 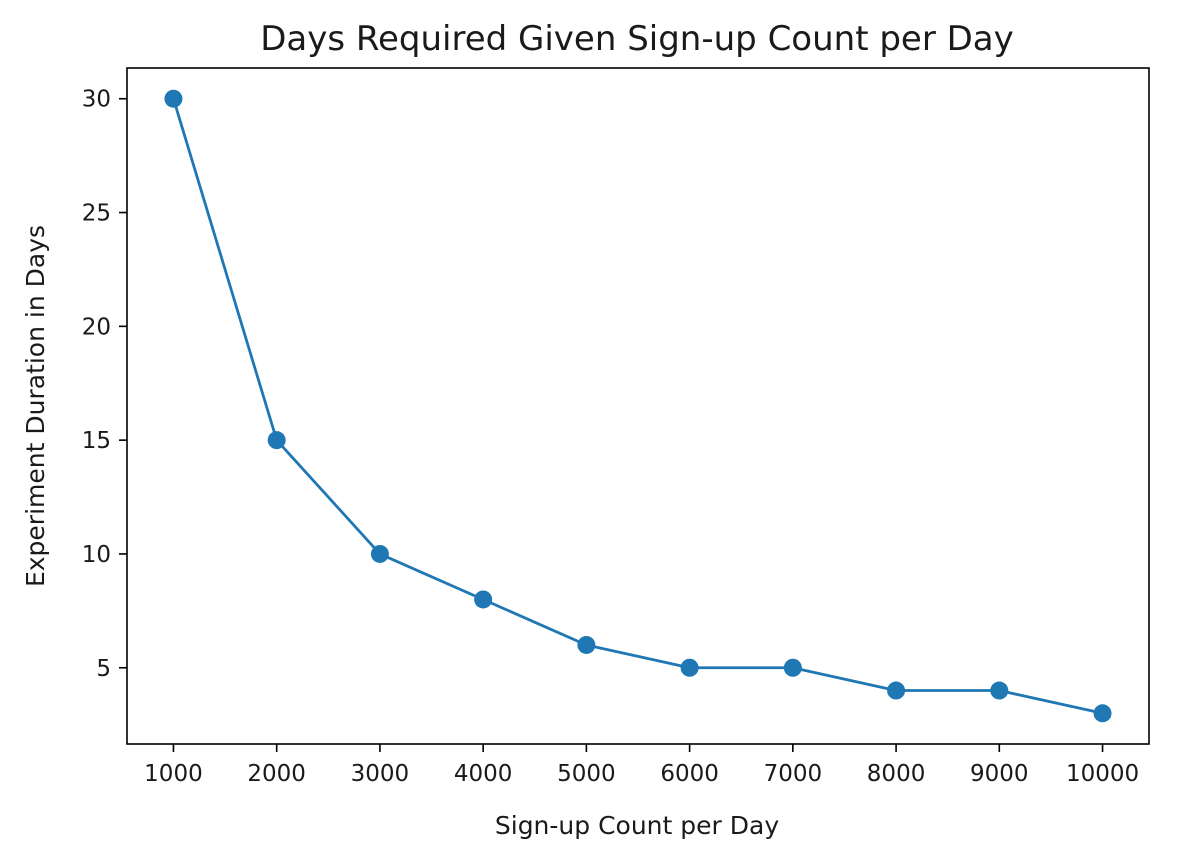 I want to click on x-axis-label: Sign-up Count per Day, so click(x=637, y=825).